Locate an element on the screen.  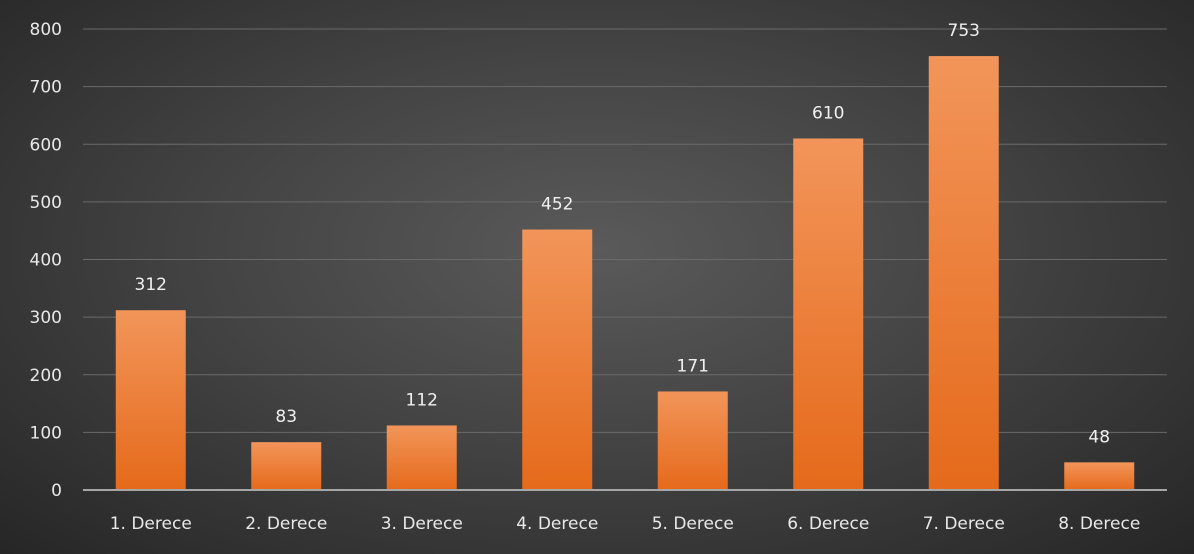
y-tick-label: 300 is located at coordinates (46, 318).